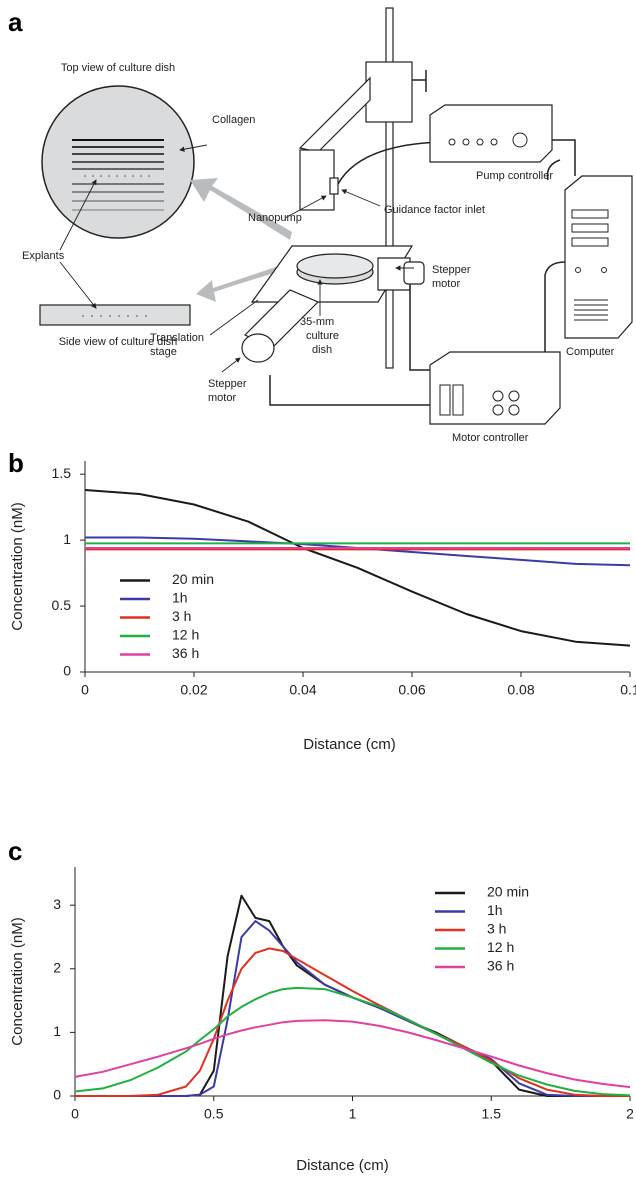 Image resolution: width=636 pixels, height=1185 pixels. What do you see at coordinates (334, 114) in the screenshot?
I see `arm` at bounding box center [334, 114].